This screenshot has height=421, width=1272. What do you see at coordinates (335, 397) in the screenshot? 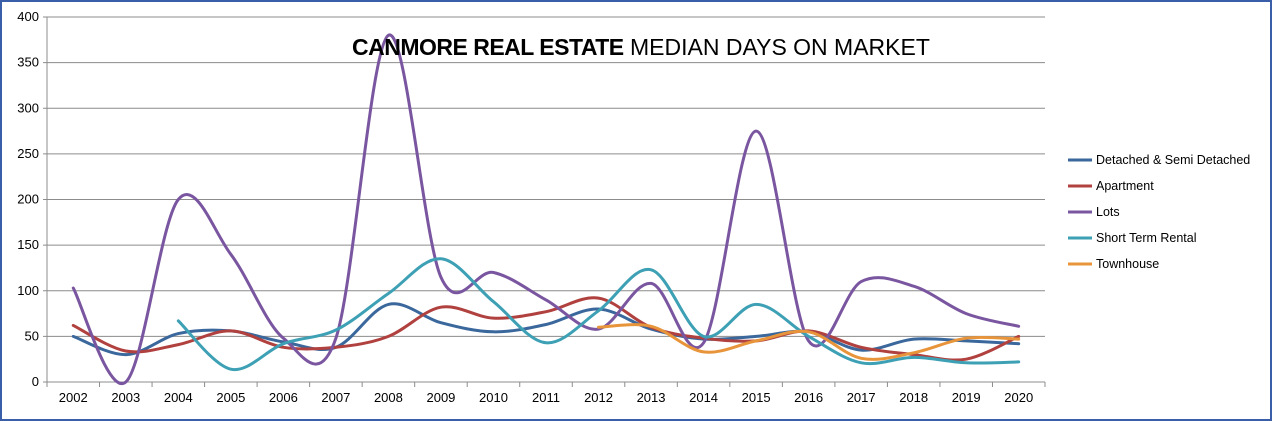
I see `x-tick-label: 2007` at bounding box center [335, 397].